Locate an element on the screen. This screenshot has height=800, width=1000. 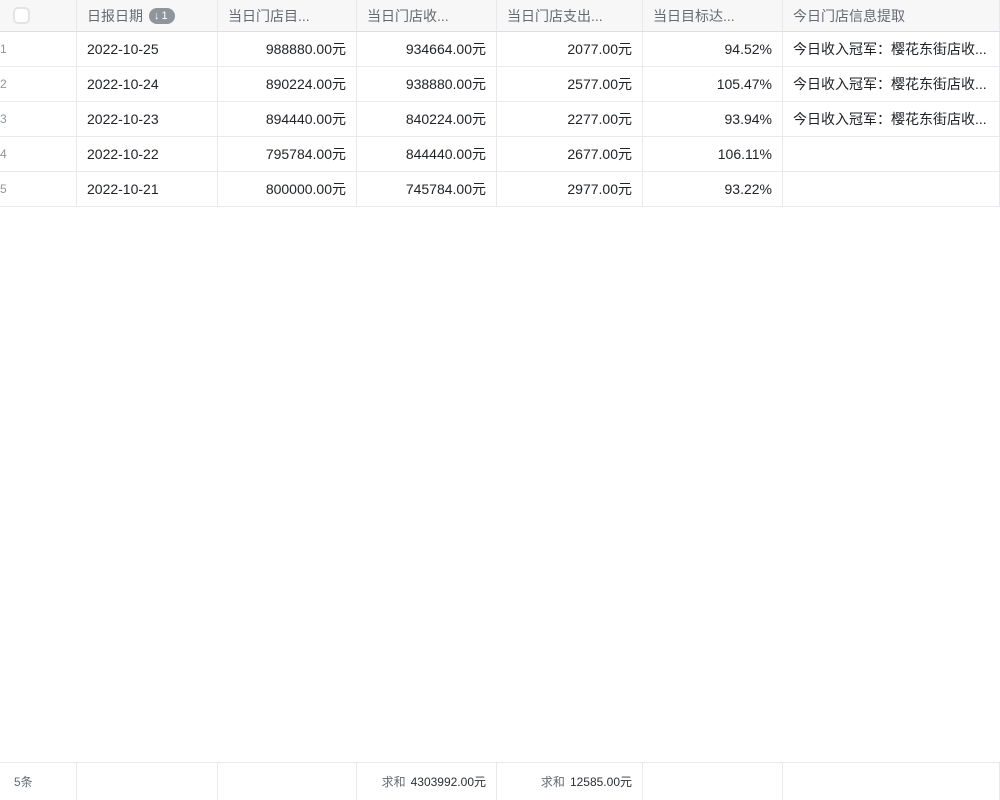
cell-target: 800000.00元 is located at coordinates (287, 189).